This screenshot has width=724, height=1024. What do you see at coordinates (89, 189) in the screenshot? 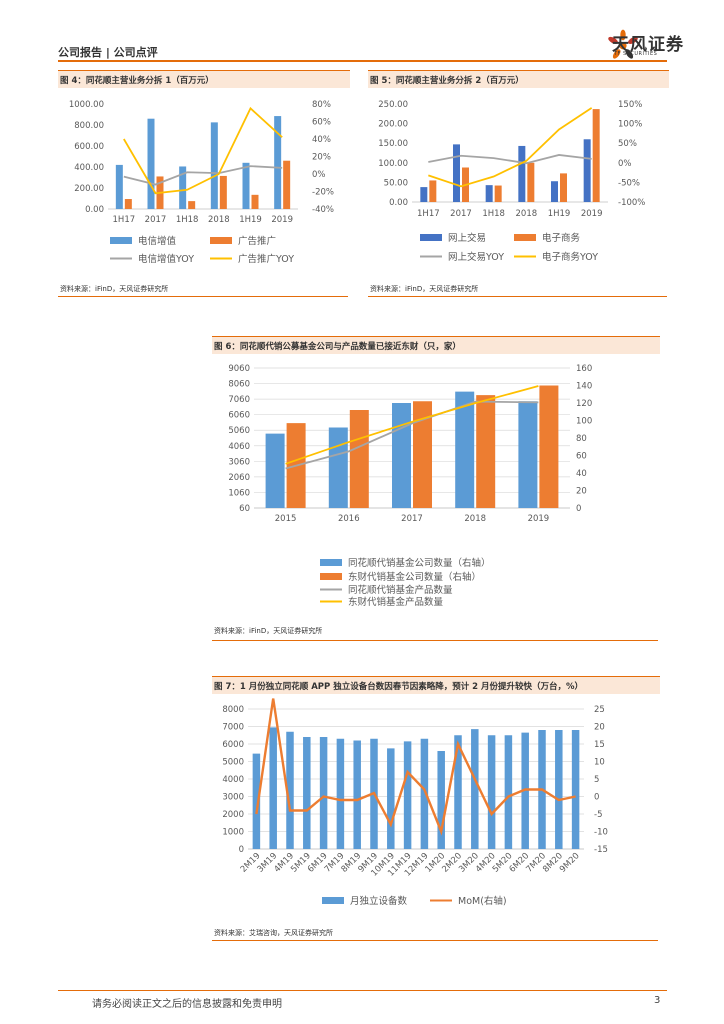
I see `chart4-y-tick: 200.00` at bounding box center [89, 189].